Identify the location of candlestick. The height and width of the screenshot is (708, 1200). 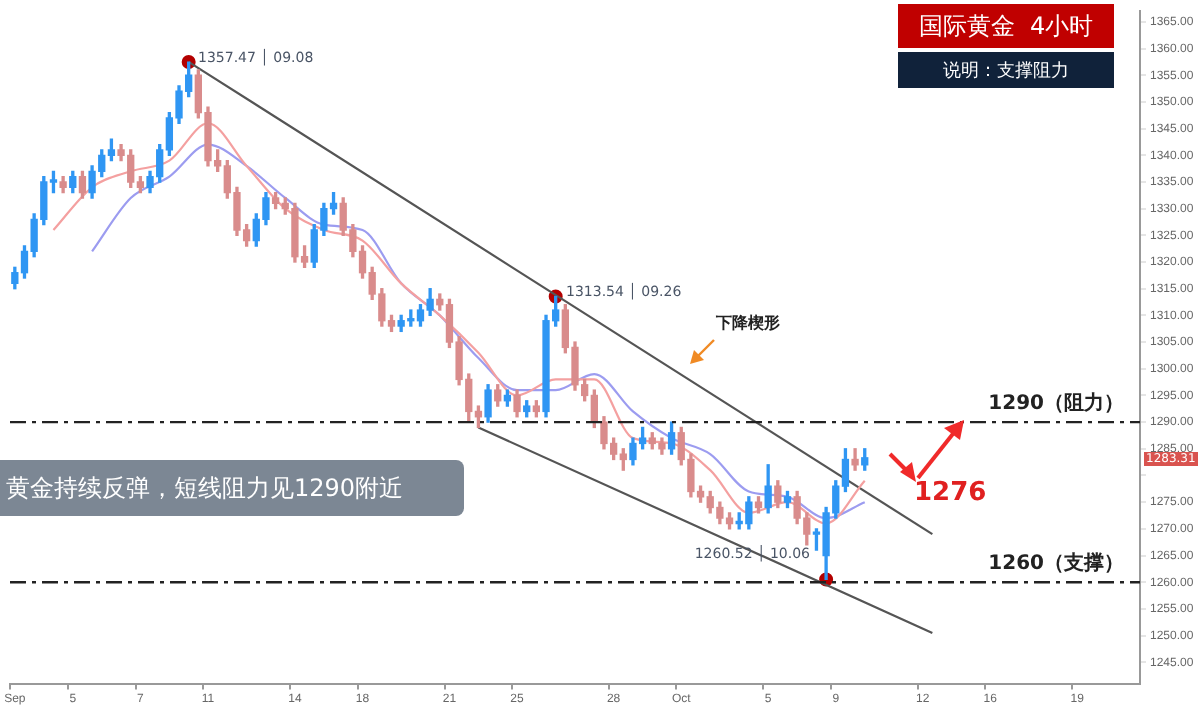
(855, 459).